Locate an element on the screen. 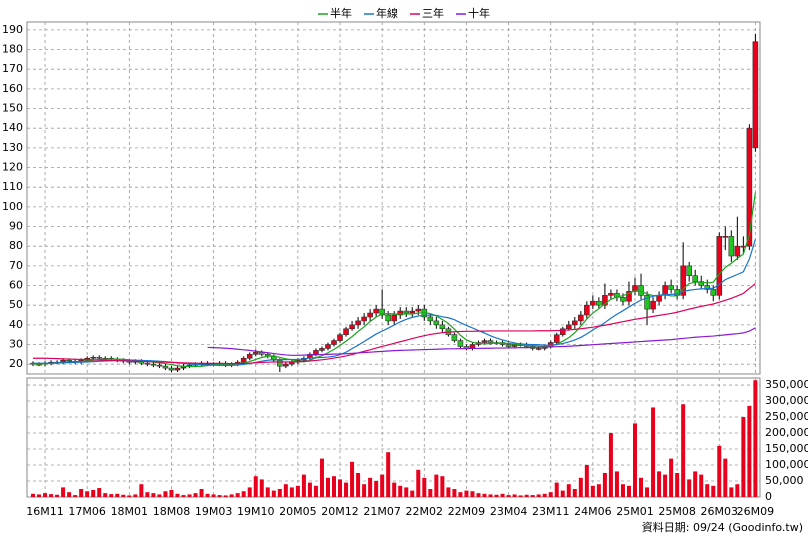 The width and height of the screenshot is (808, 540). y2-tick-label: 200,000 is located at coordinates (786, 432).